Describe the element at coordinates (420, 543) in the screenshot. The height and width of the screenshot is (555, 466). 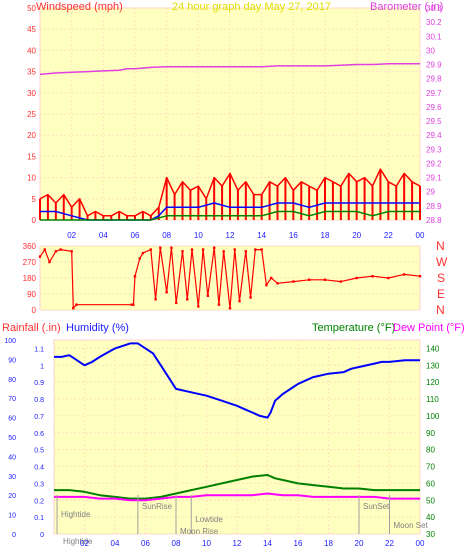
I see `hum-x-tick-label: 00` at that location.